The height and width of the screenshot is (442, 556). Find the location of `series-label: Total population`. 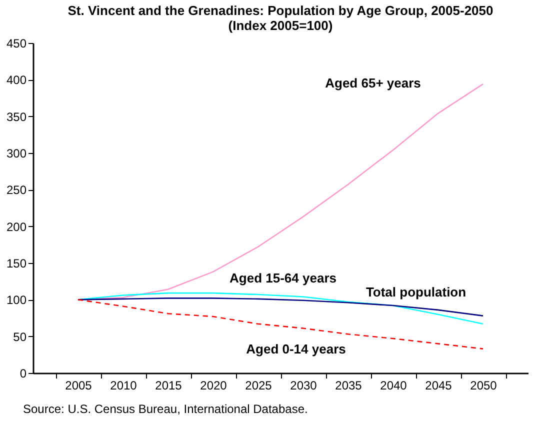

series-label: Total population is located at coordinates (416, 292).